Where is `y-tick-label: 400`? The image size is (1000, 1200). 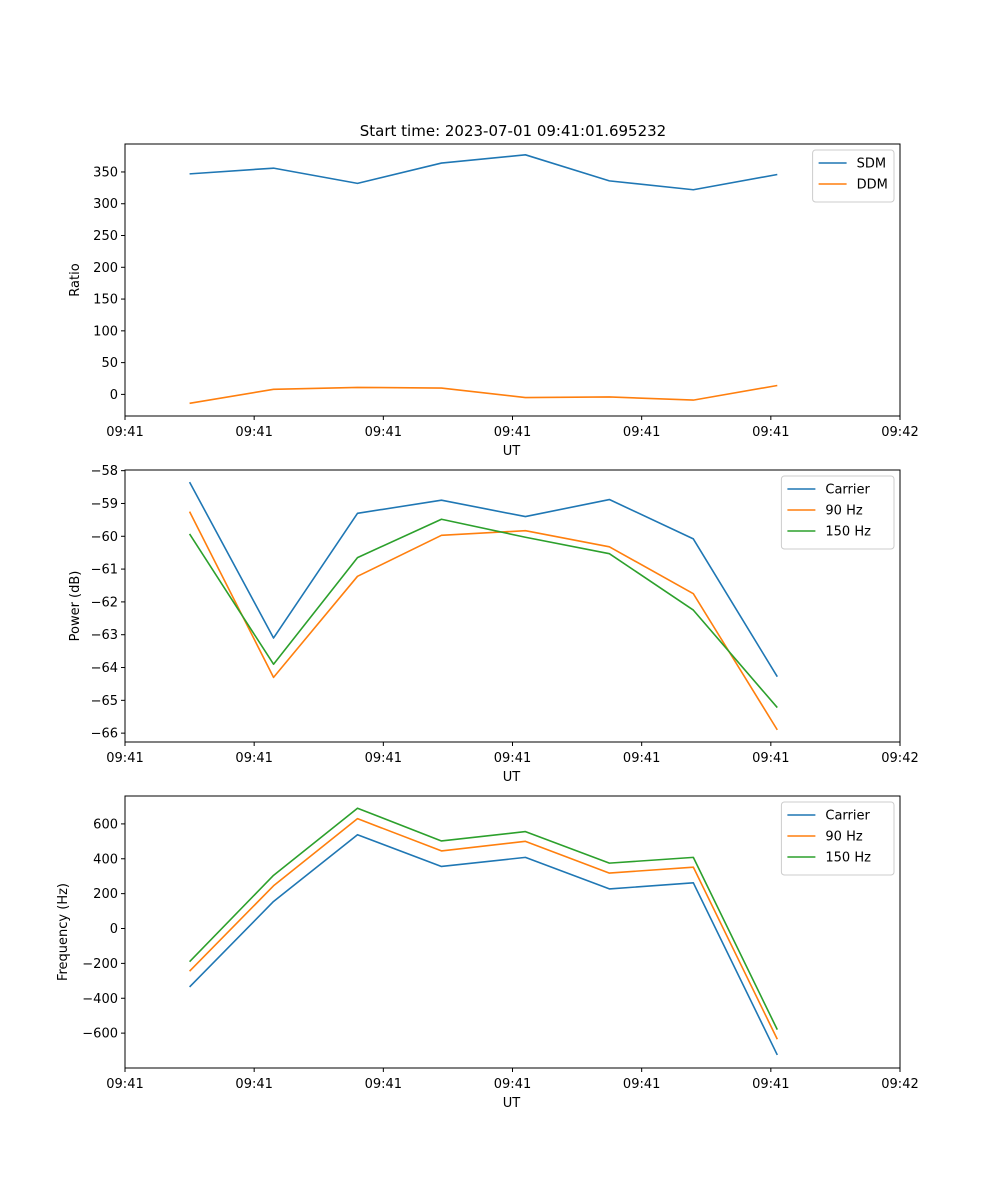 y-tick-label: 400 is located at coordinates (105, 859).